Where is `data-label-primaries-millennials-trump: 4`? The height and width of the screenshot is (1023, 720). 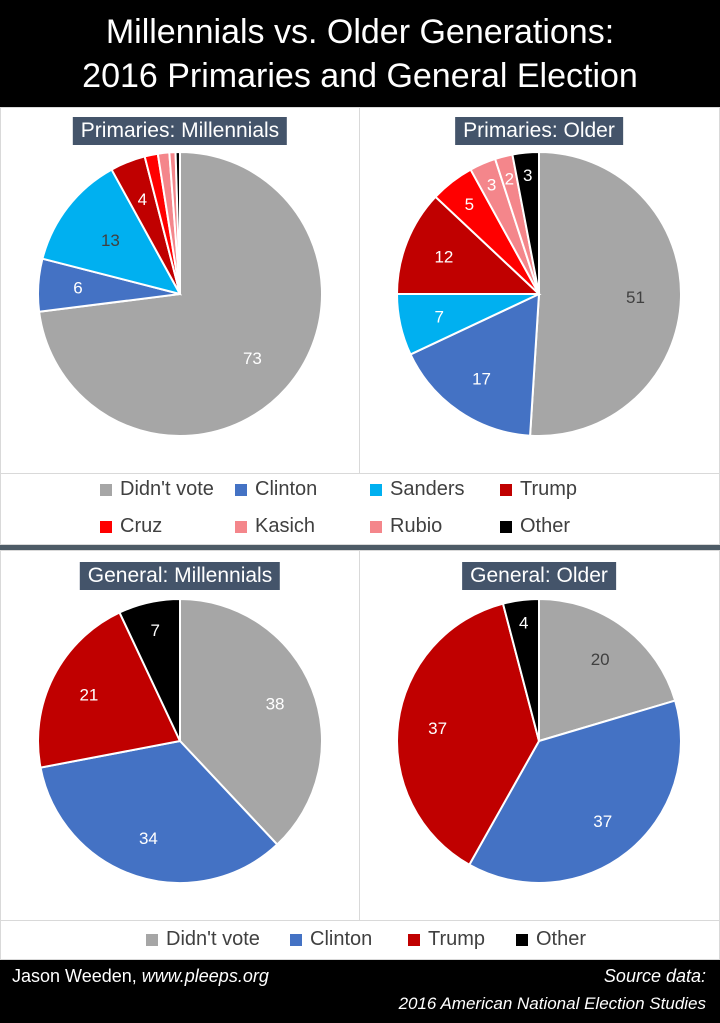
data-label-primaries-millennials-trump: 4 is located at coordinates (142, 199).